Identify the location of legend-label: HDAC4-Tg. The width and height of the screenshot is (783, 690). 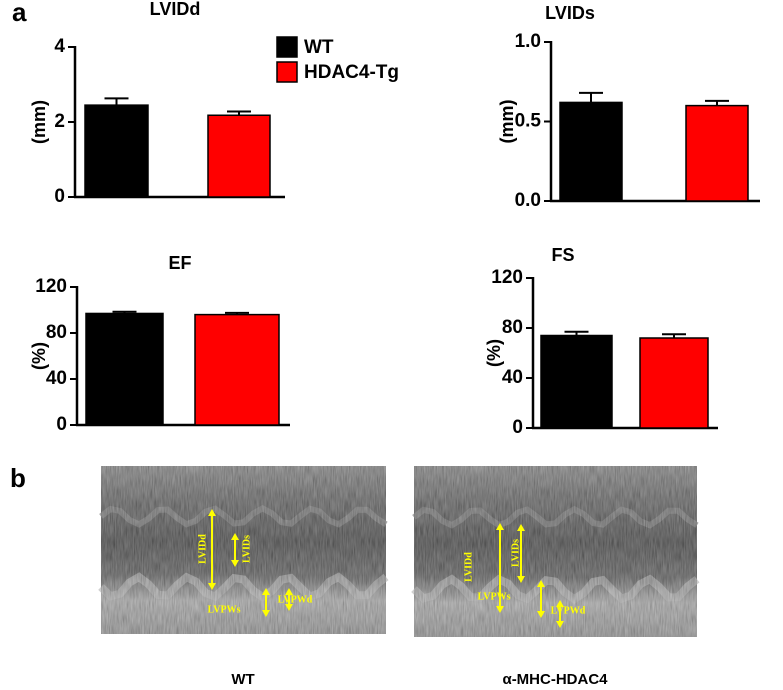
(351, 72).